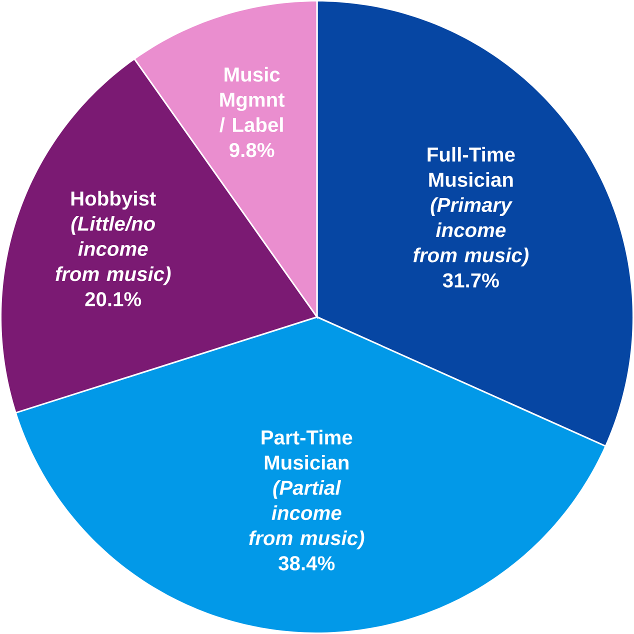 The width and height of the screenshot is (634, 634). Describe the element at coordinates (306, 563) in the screenshot. I see `data-label: 38.4%` at that location.